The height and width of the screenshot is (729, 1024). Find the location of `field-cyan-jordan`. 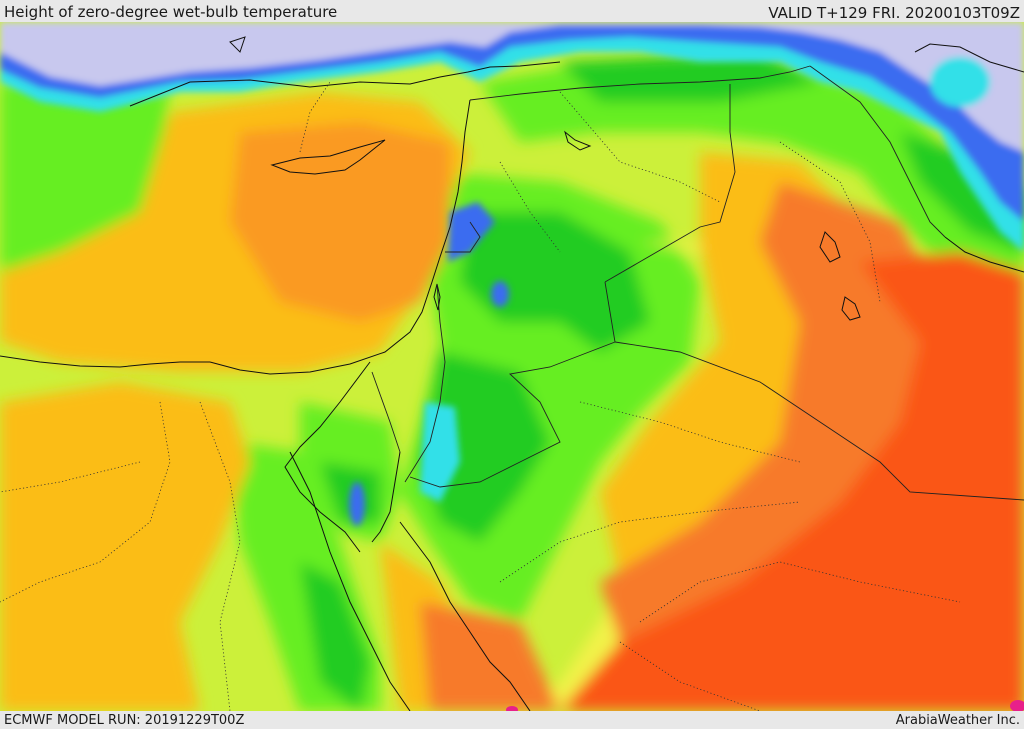

field-cyan-jordan is located at coordinates (440, 452).